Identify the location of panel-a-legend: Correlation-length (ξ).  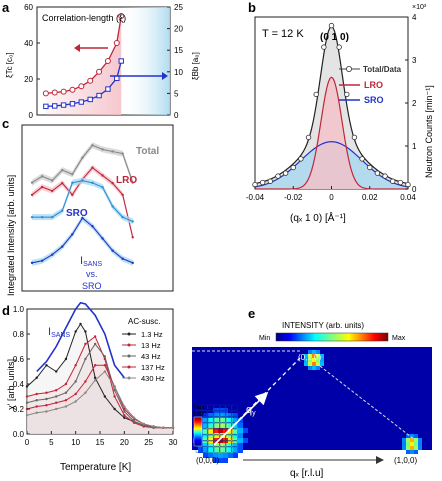
(84, 18).